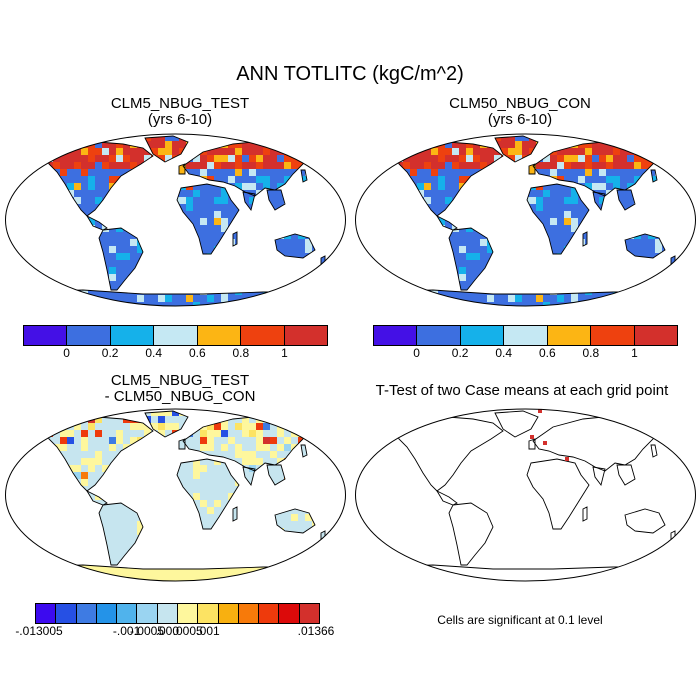  I want to click on colorbar-test-tick-label: 0.6, so click(197, 353).